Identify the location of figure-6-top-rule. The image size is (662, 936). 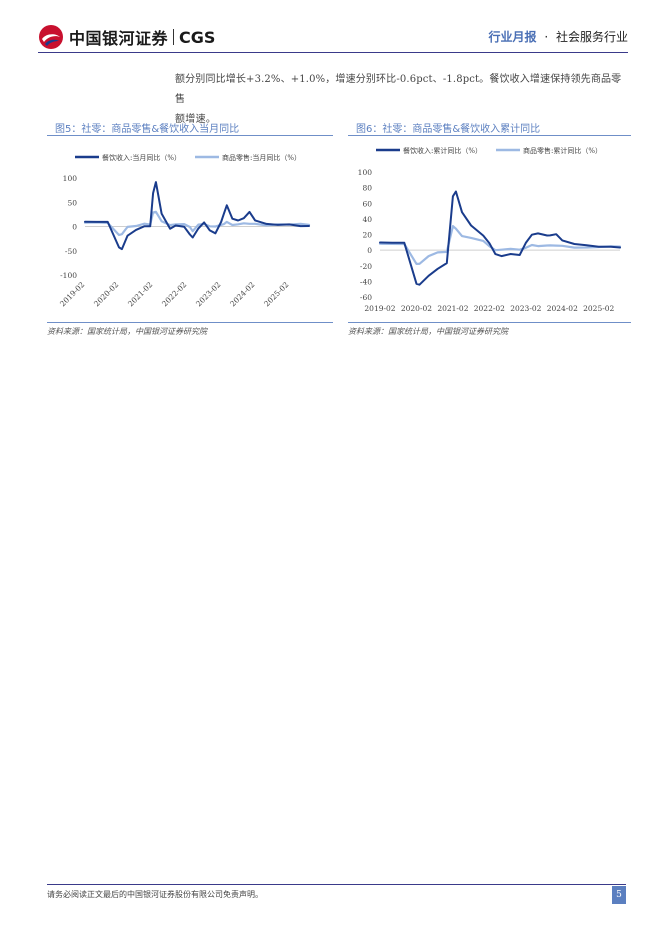
(489, 135).